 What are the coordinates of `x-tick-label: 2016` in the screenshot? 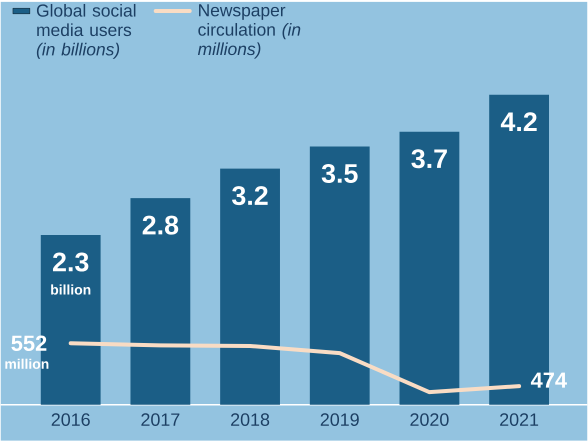 It's located at (71, 419).